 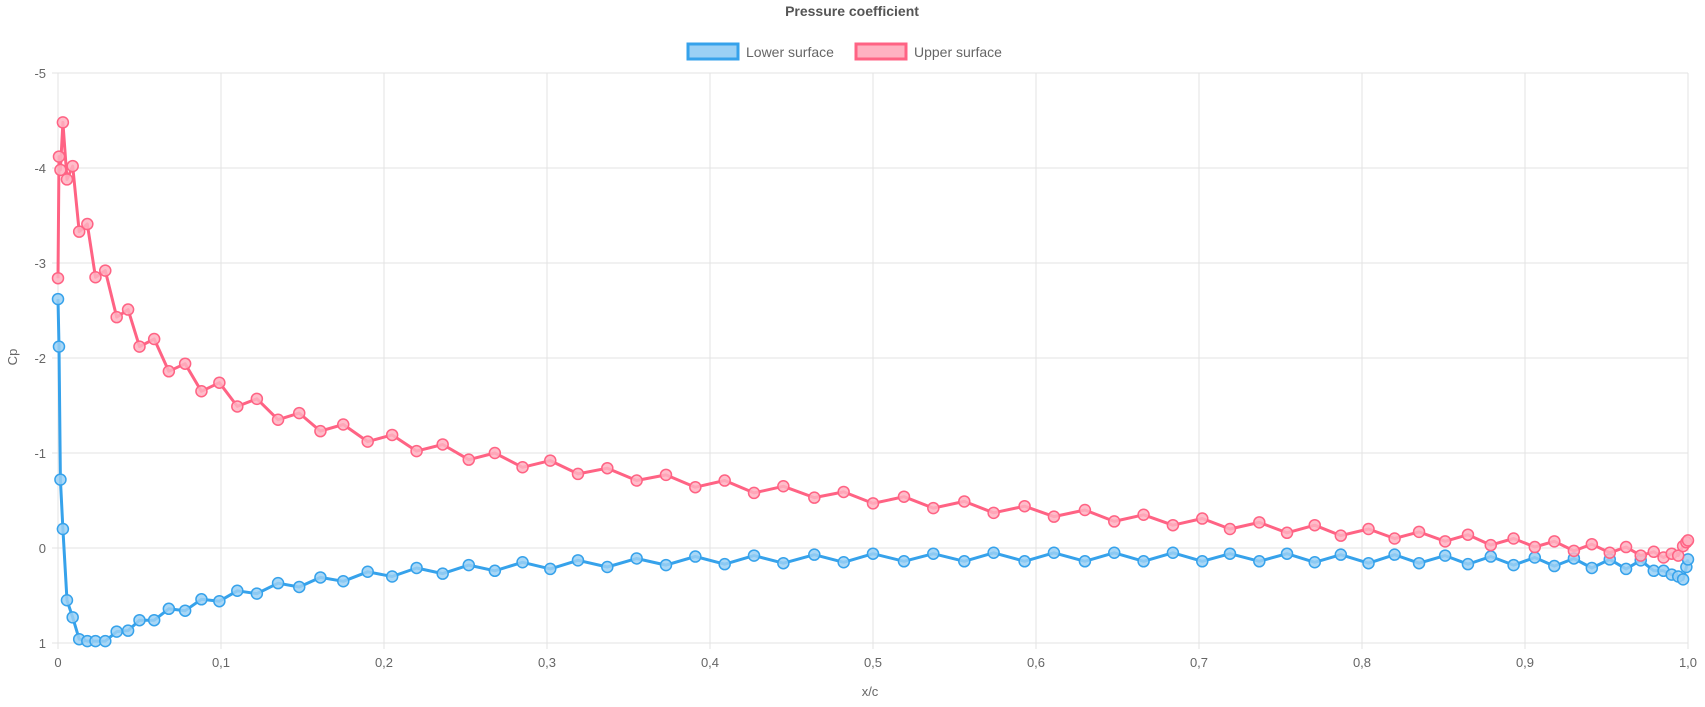 What do you see at coordinates (844, 51) in the screenshot?
I see `legend: Lower surface Upper surface` at bounding box center [844, 51].